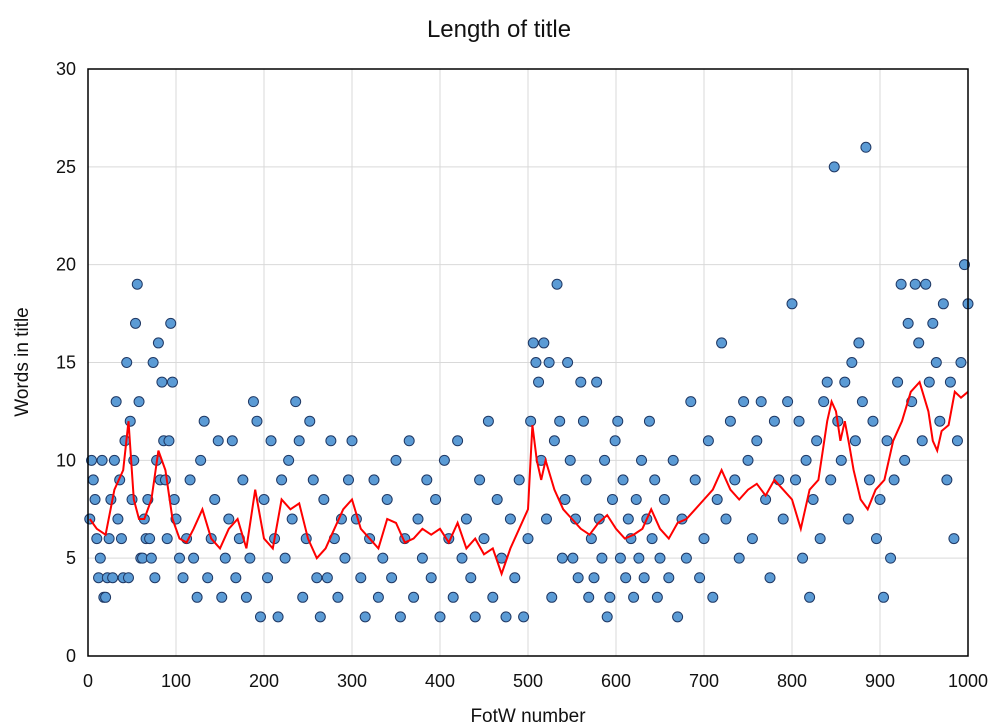 The image size is (998, 727). I want to click on y-axis-ticks: 0 5 10 15 20 25 30, so click(66, 362).